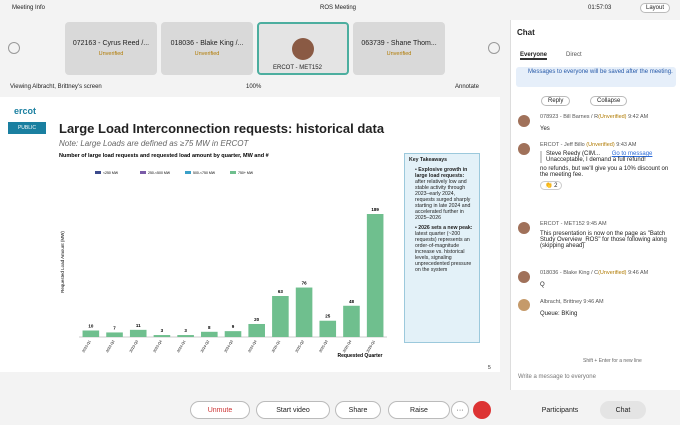 The width and height of the screenshot is (680, 425). I want to click on sender: 018036 - Blake King / C, so click(569, 273).